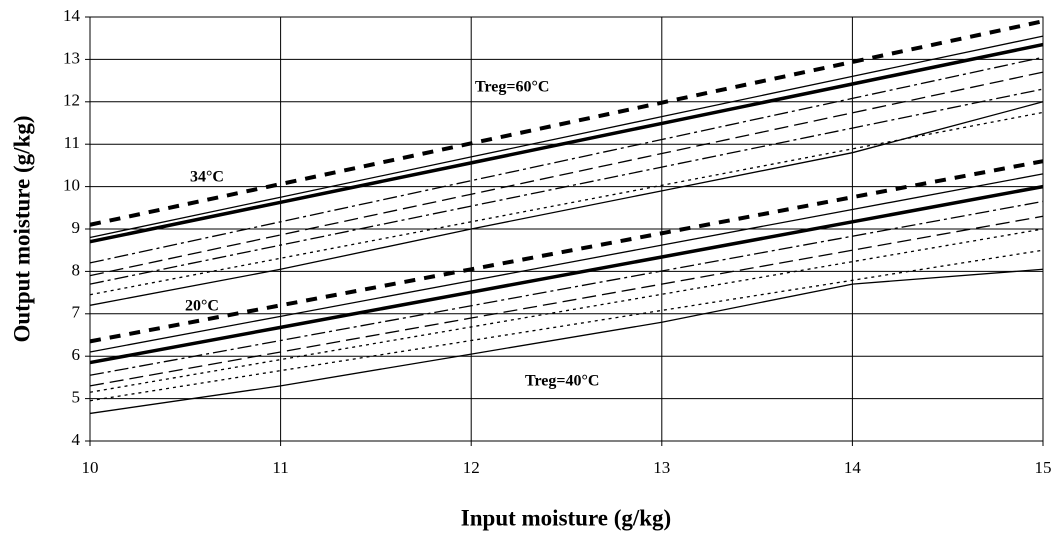 The width and height of the screenshot is (1061, 538). I want to click on x-tick-label: 12, so click(471, 467).